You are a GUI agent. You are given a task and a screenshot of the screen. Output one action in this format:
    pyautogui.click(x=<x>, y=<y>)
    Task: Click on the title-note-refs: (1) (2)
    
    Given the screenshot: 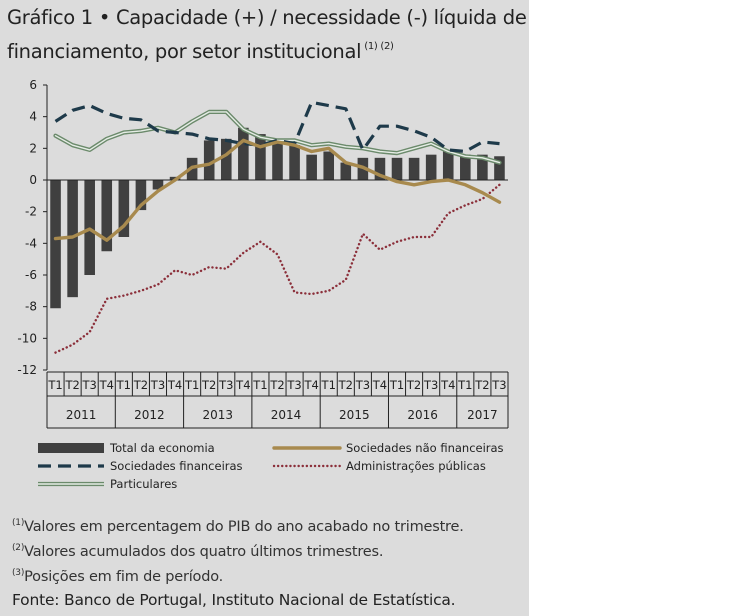 What is the action you would take?
    pyautogui.click(x=379, y=46)
    